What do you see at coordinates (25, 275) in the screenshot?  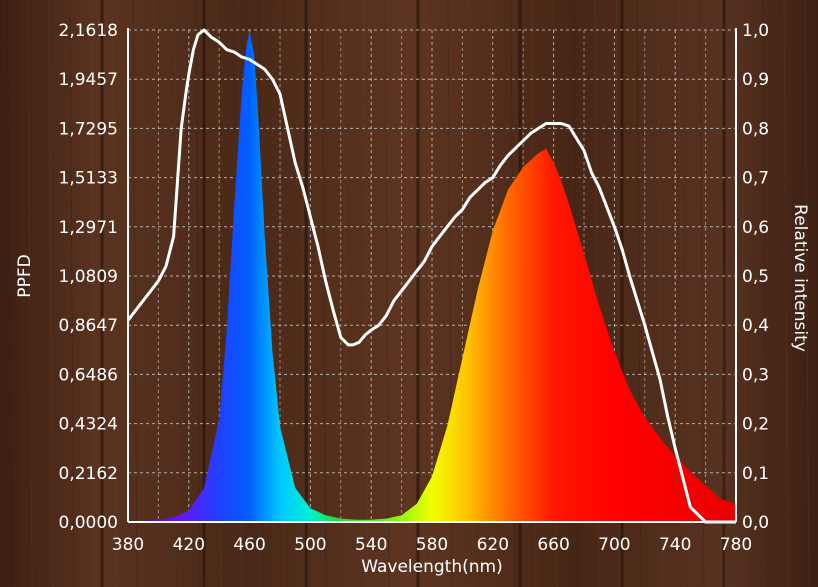 I see `left-axis-title: PPFD` at bounding box center [25, 275].